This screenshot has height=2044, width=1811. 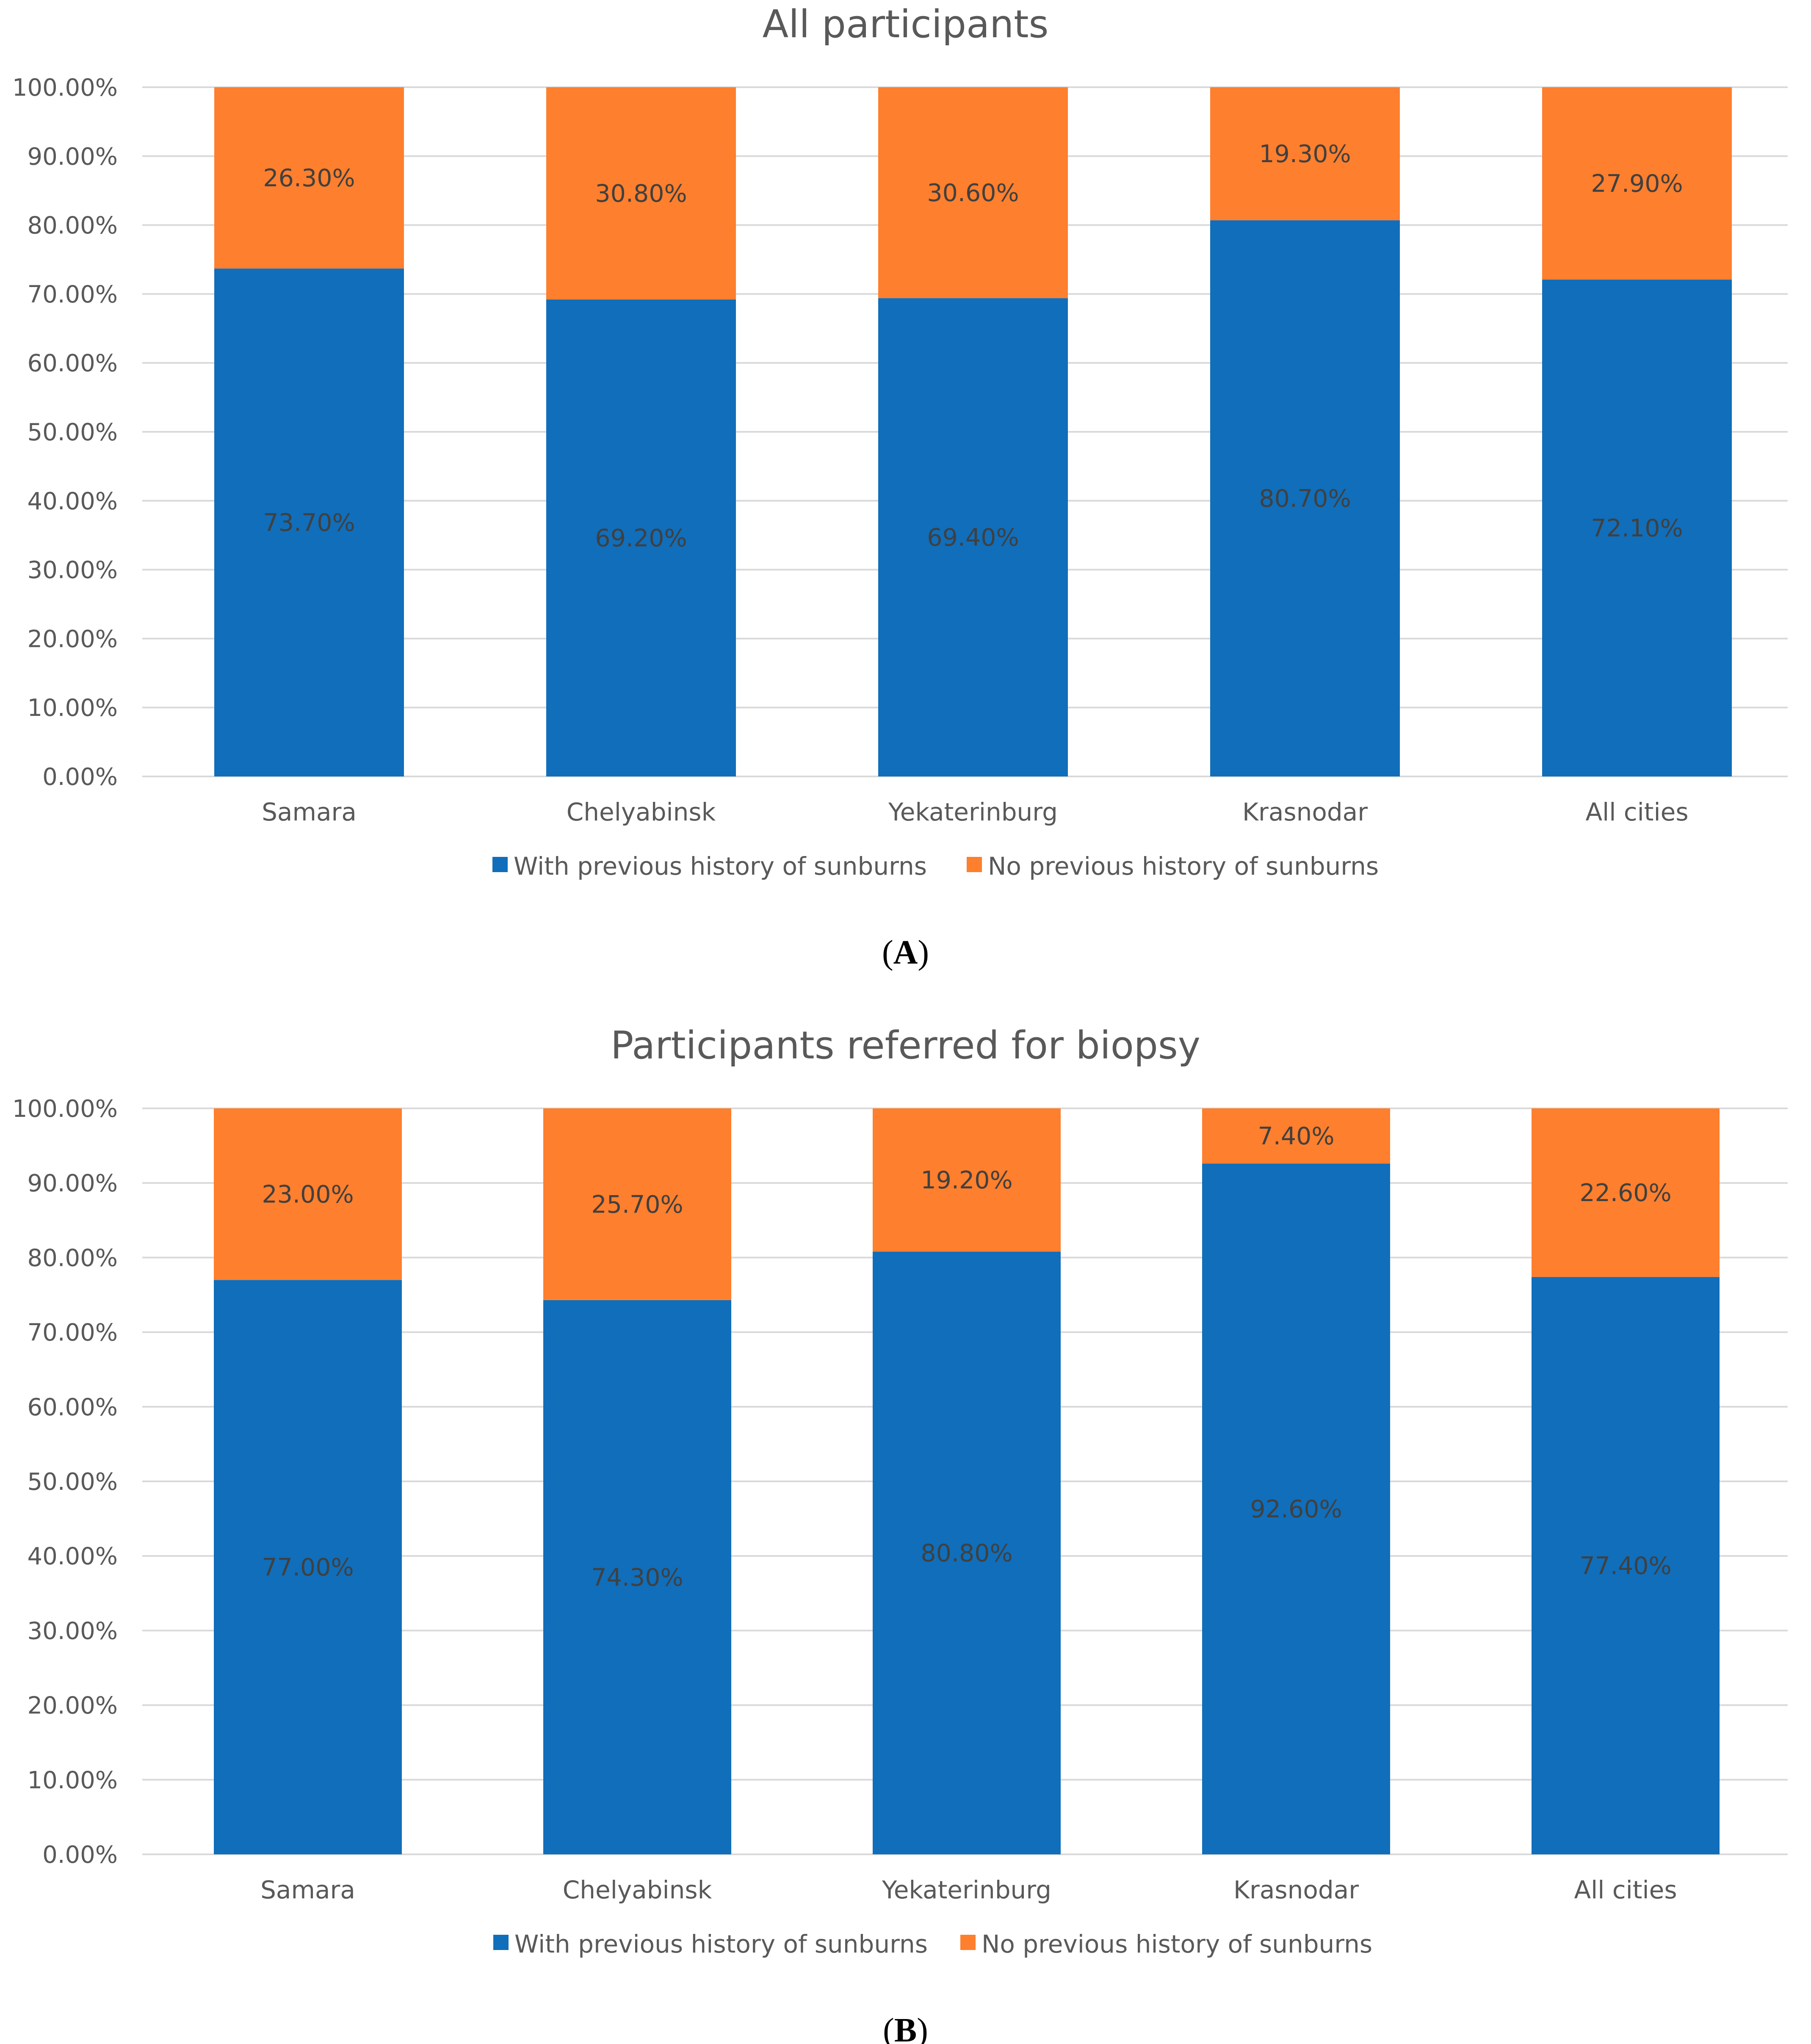 What do you see at coordinates (906, 24) in the screenshot?
I see `chart-title: All participants` at bounding box center [906, 24].